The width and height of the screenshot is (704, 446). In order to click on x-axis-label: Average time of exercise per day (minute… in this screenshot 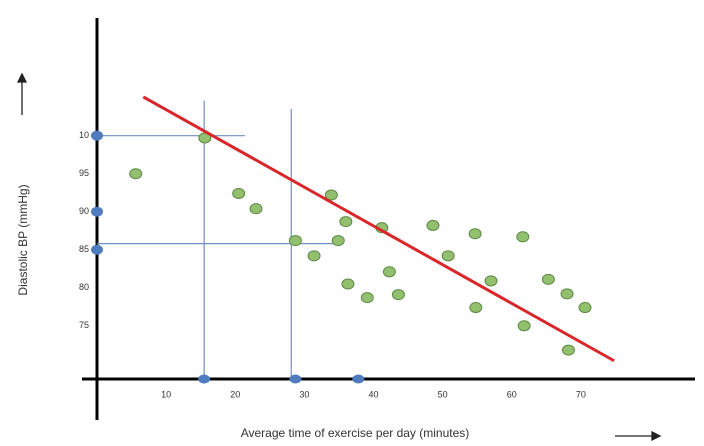, I will do `click(355, 433)`.